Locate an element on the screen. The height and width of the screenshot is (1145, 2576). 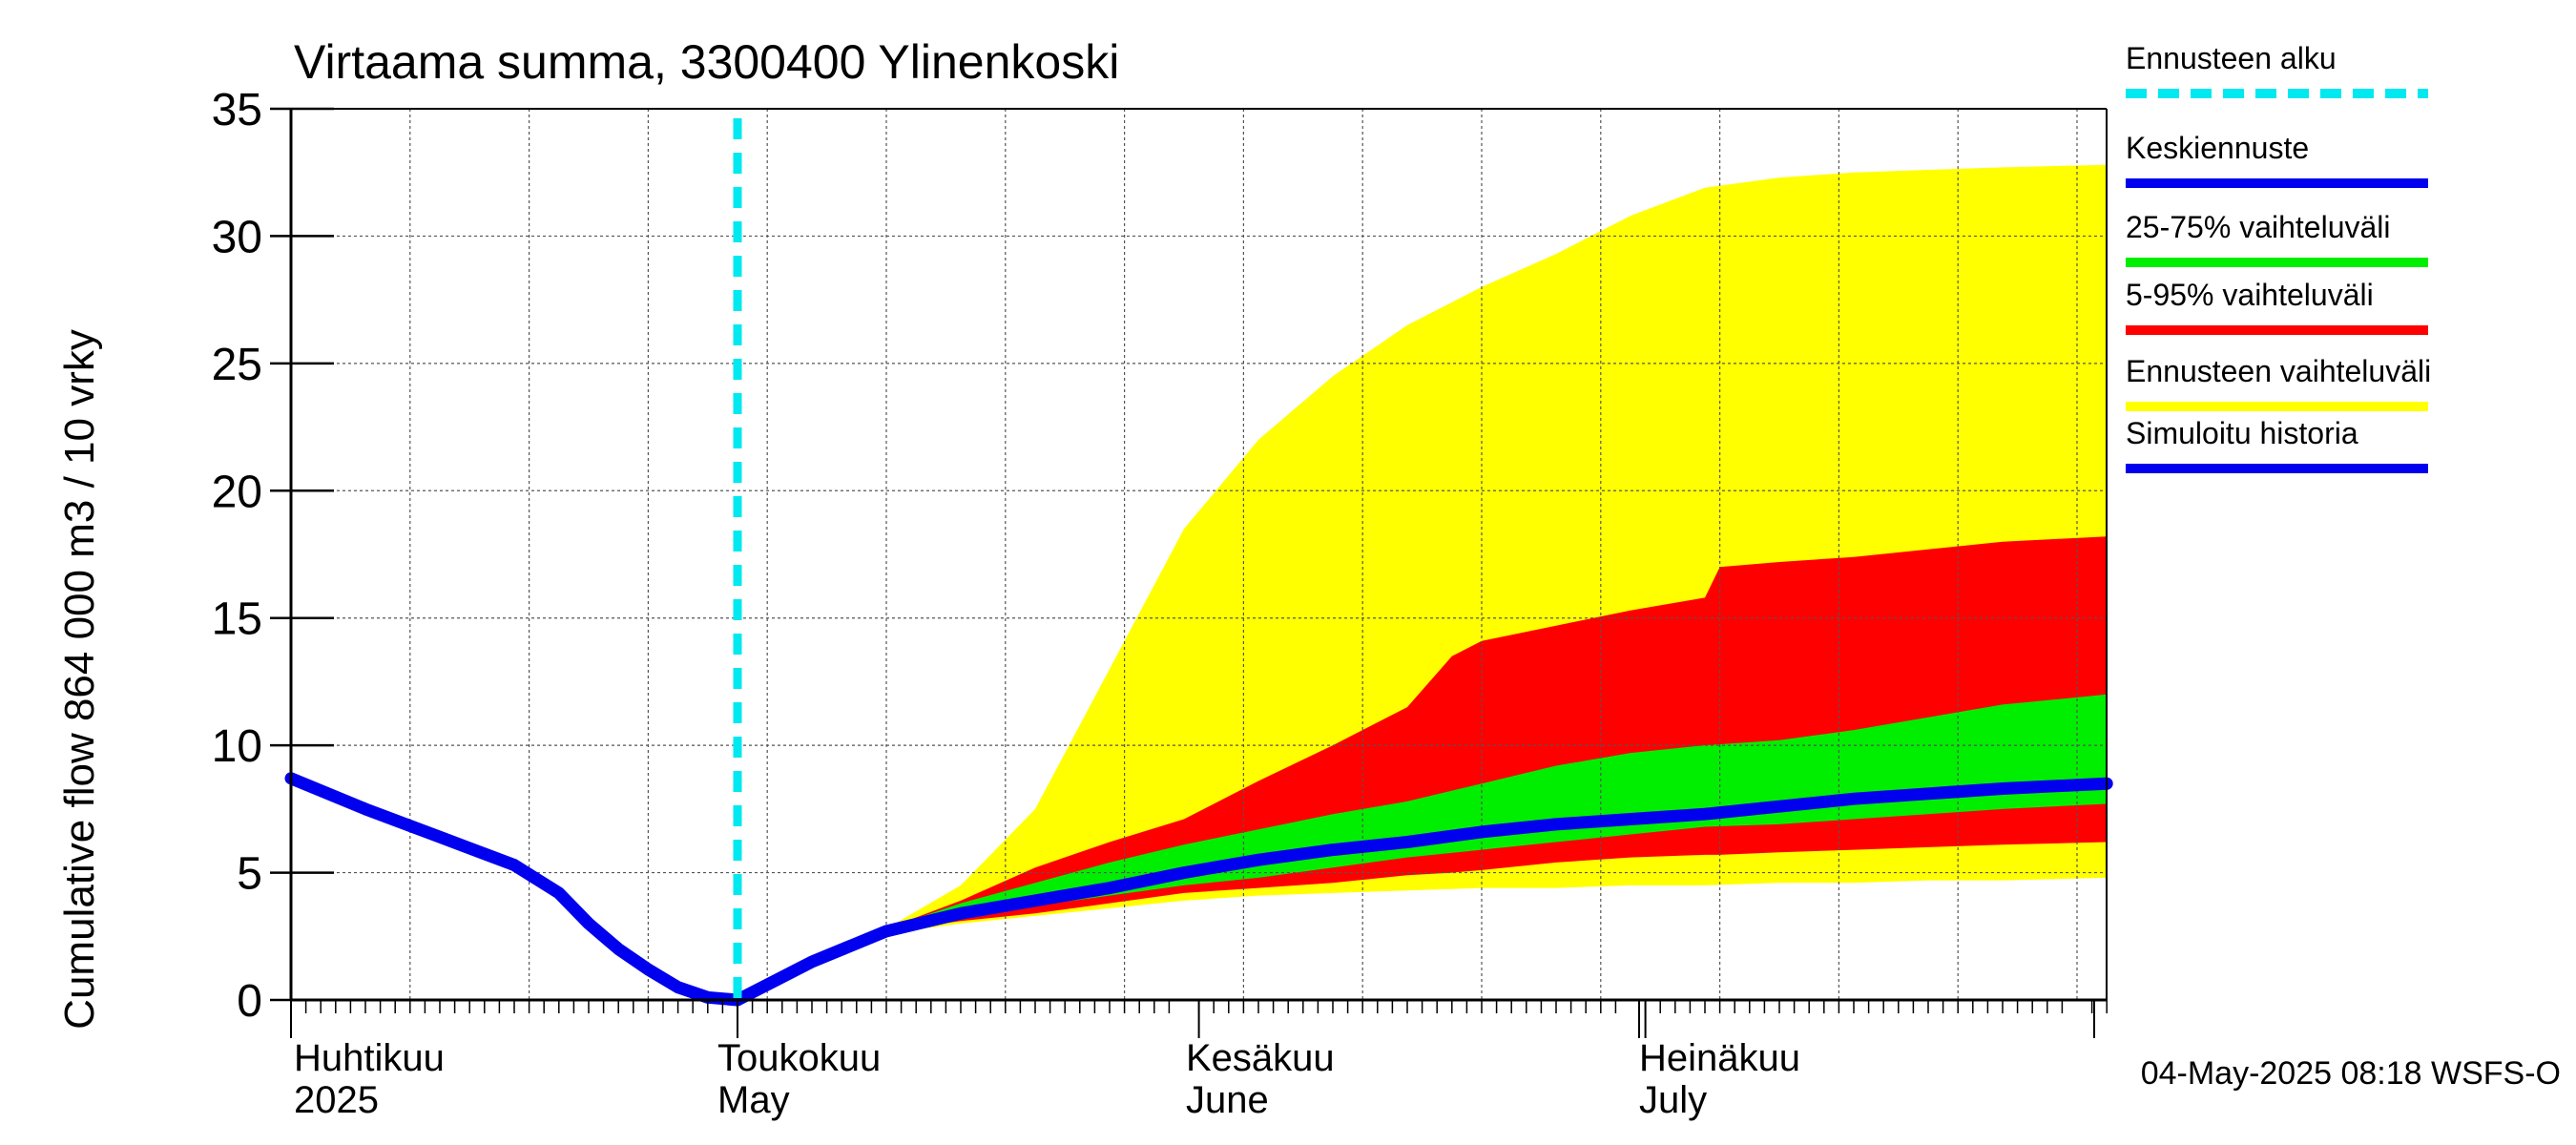
y-tick-label: 15 is located at coordinates (237, 620).